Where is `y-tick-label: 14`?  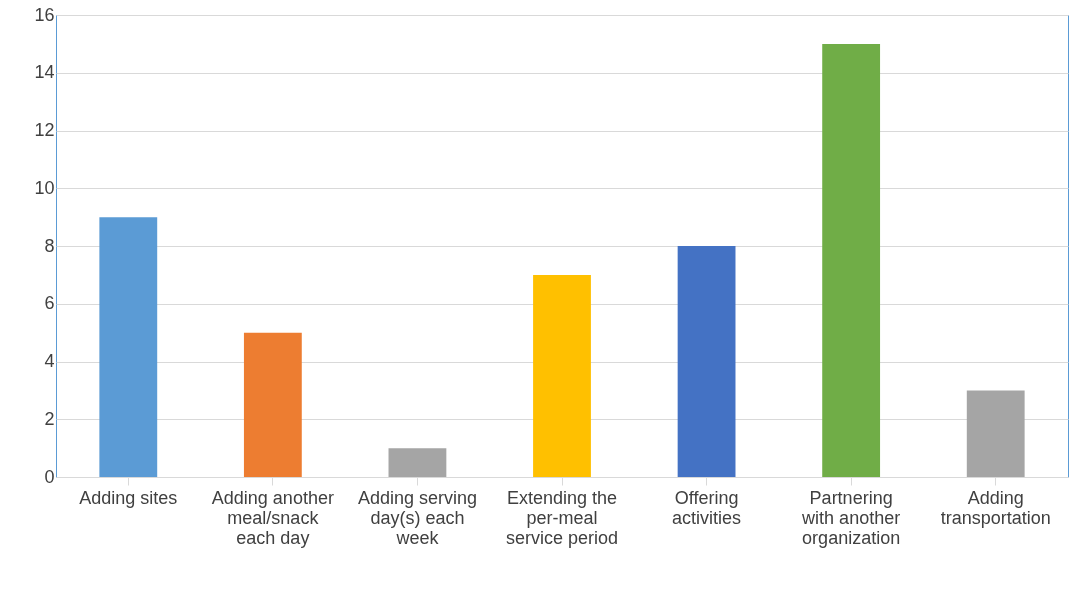
y-tick-label: 14 is located at coordinates (44, 72).